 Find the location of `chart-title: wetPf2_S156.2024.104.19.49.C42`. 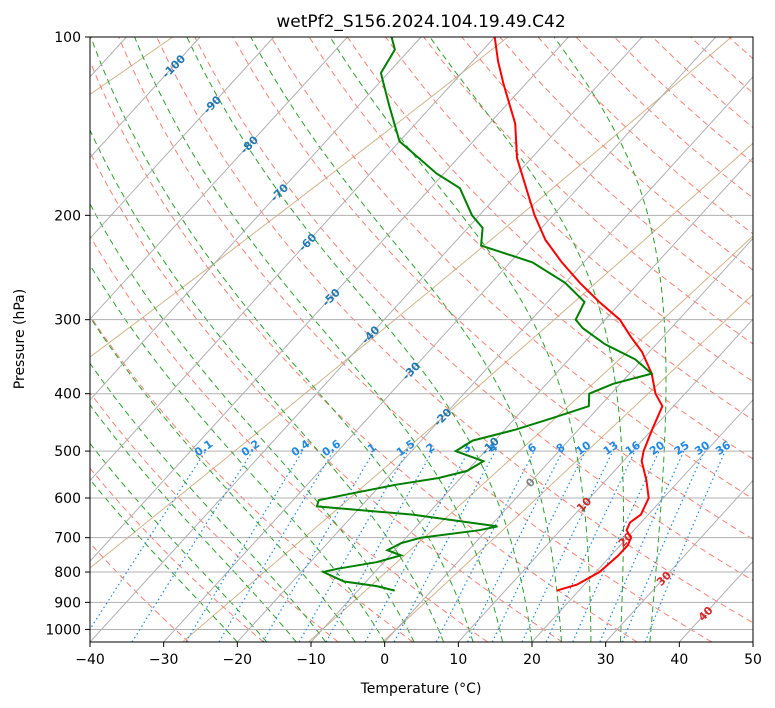

chart-title: wetPf2_S156.2024.104.19.49.C42 is located at coordinates (420, 22).